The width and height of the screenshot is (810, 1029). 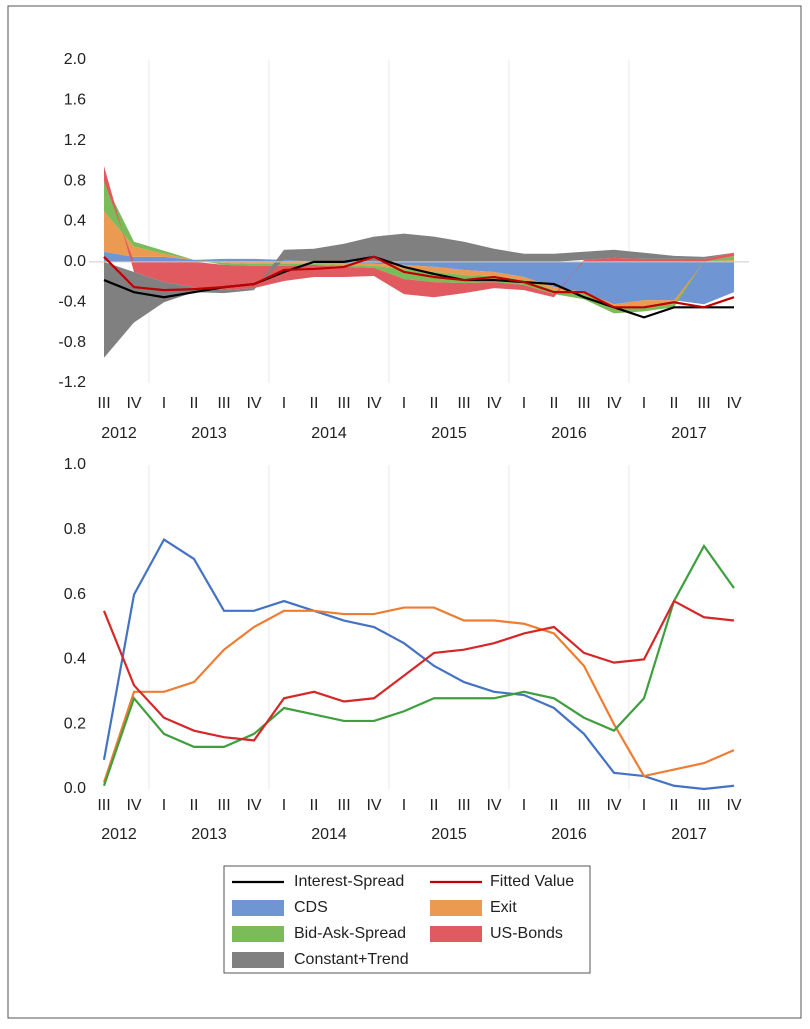 I want to click on y-tick-label: -1.2, so click(x=72, y=382).